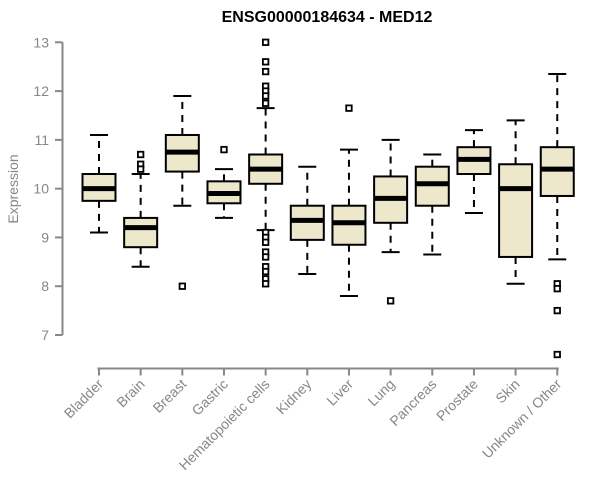 Image resolution: width=600 pixels, height=500 pixels. What do you see at coordinates (380, 392) in the screenshot?
I see `x-tick-label-lung: Lung` at bounding box center [380, 392].